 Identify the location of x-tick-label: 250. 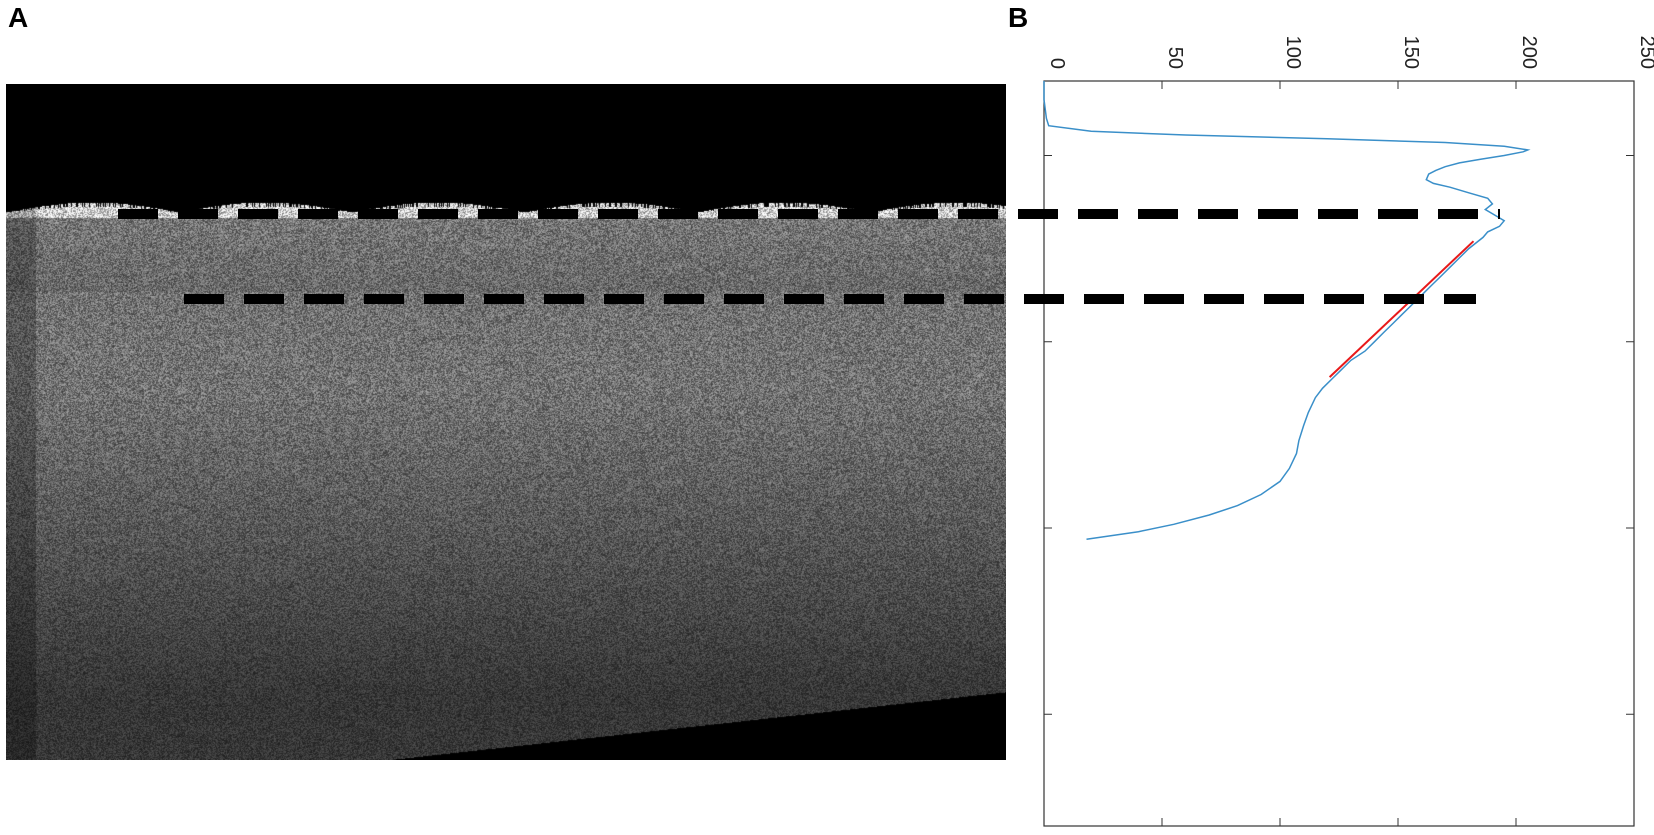
(1645, 52).